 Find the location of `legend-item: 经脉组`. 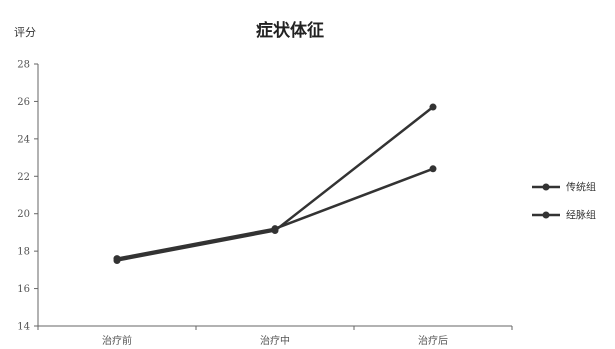

legend-item: 经脉组 is located at coordinates (564, 215).